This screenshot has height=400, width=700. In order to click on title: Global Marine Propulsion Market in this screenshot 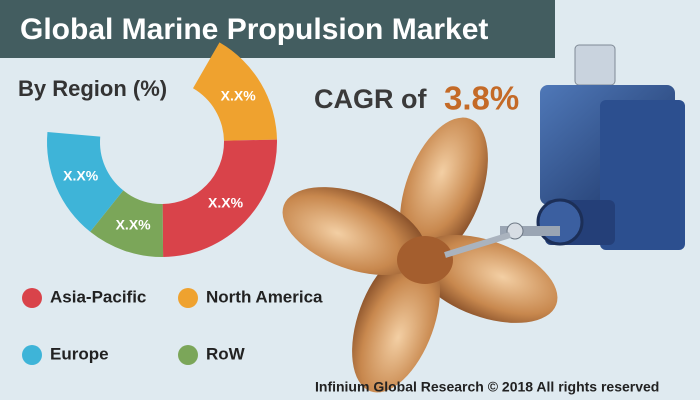, I will do `click(254, 29)`.